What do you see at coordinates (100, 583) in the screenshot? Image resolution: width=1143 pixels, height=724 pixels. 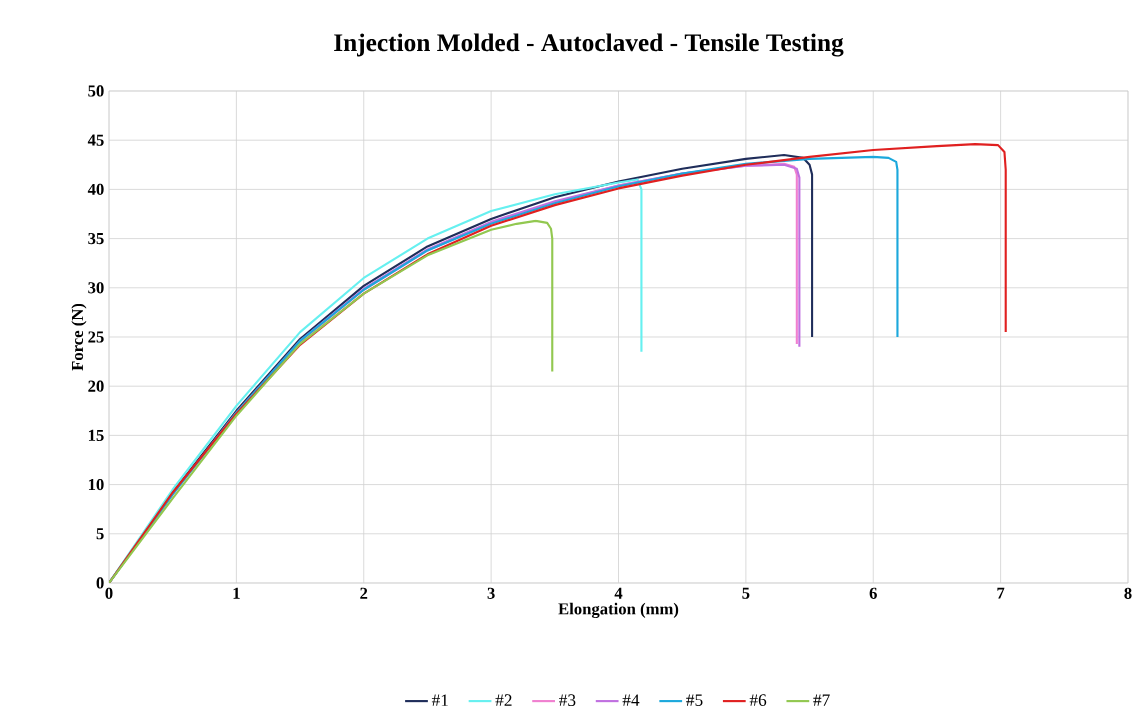 I see `y-tick-label: 0` at bounding box center [100, 583].